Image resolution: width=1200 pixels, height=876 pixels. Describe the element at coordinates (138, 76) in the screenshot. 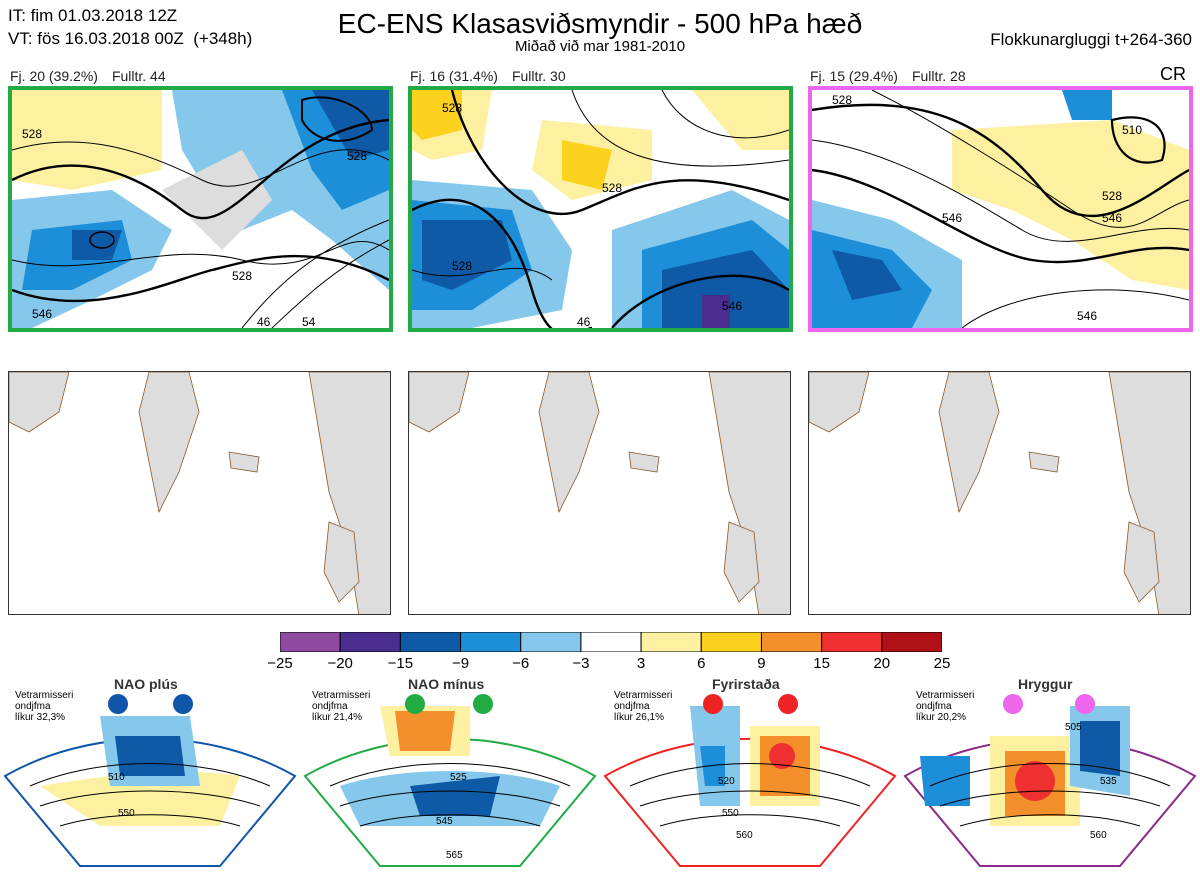

I see `cluster-1-rep: Fulltr. 44` at that location.